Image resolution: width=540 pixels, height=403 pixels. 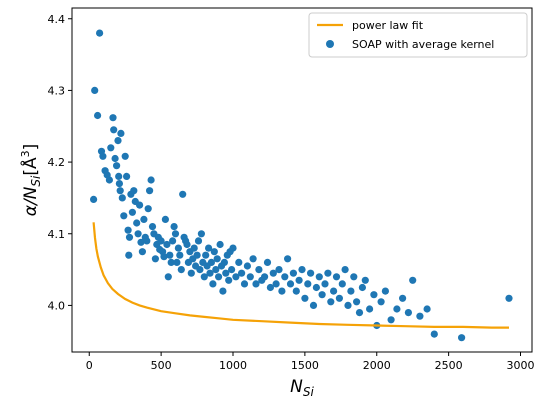 What do you see at coordinates (418, 35) in the screenshot?
I see `legend: power law fit SOAP with average kernel` at bounding box center [418, 35].